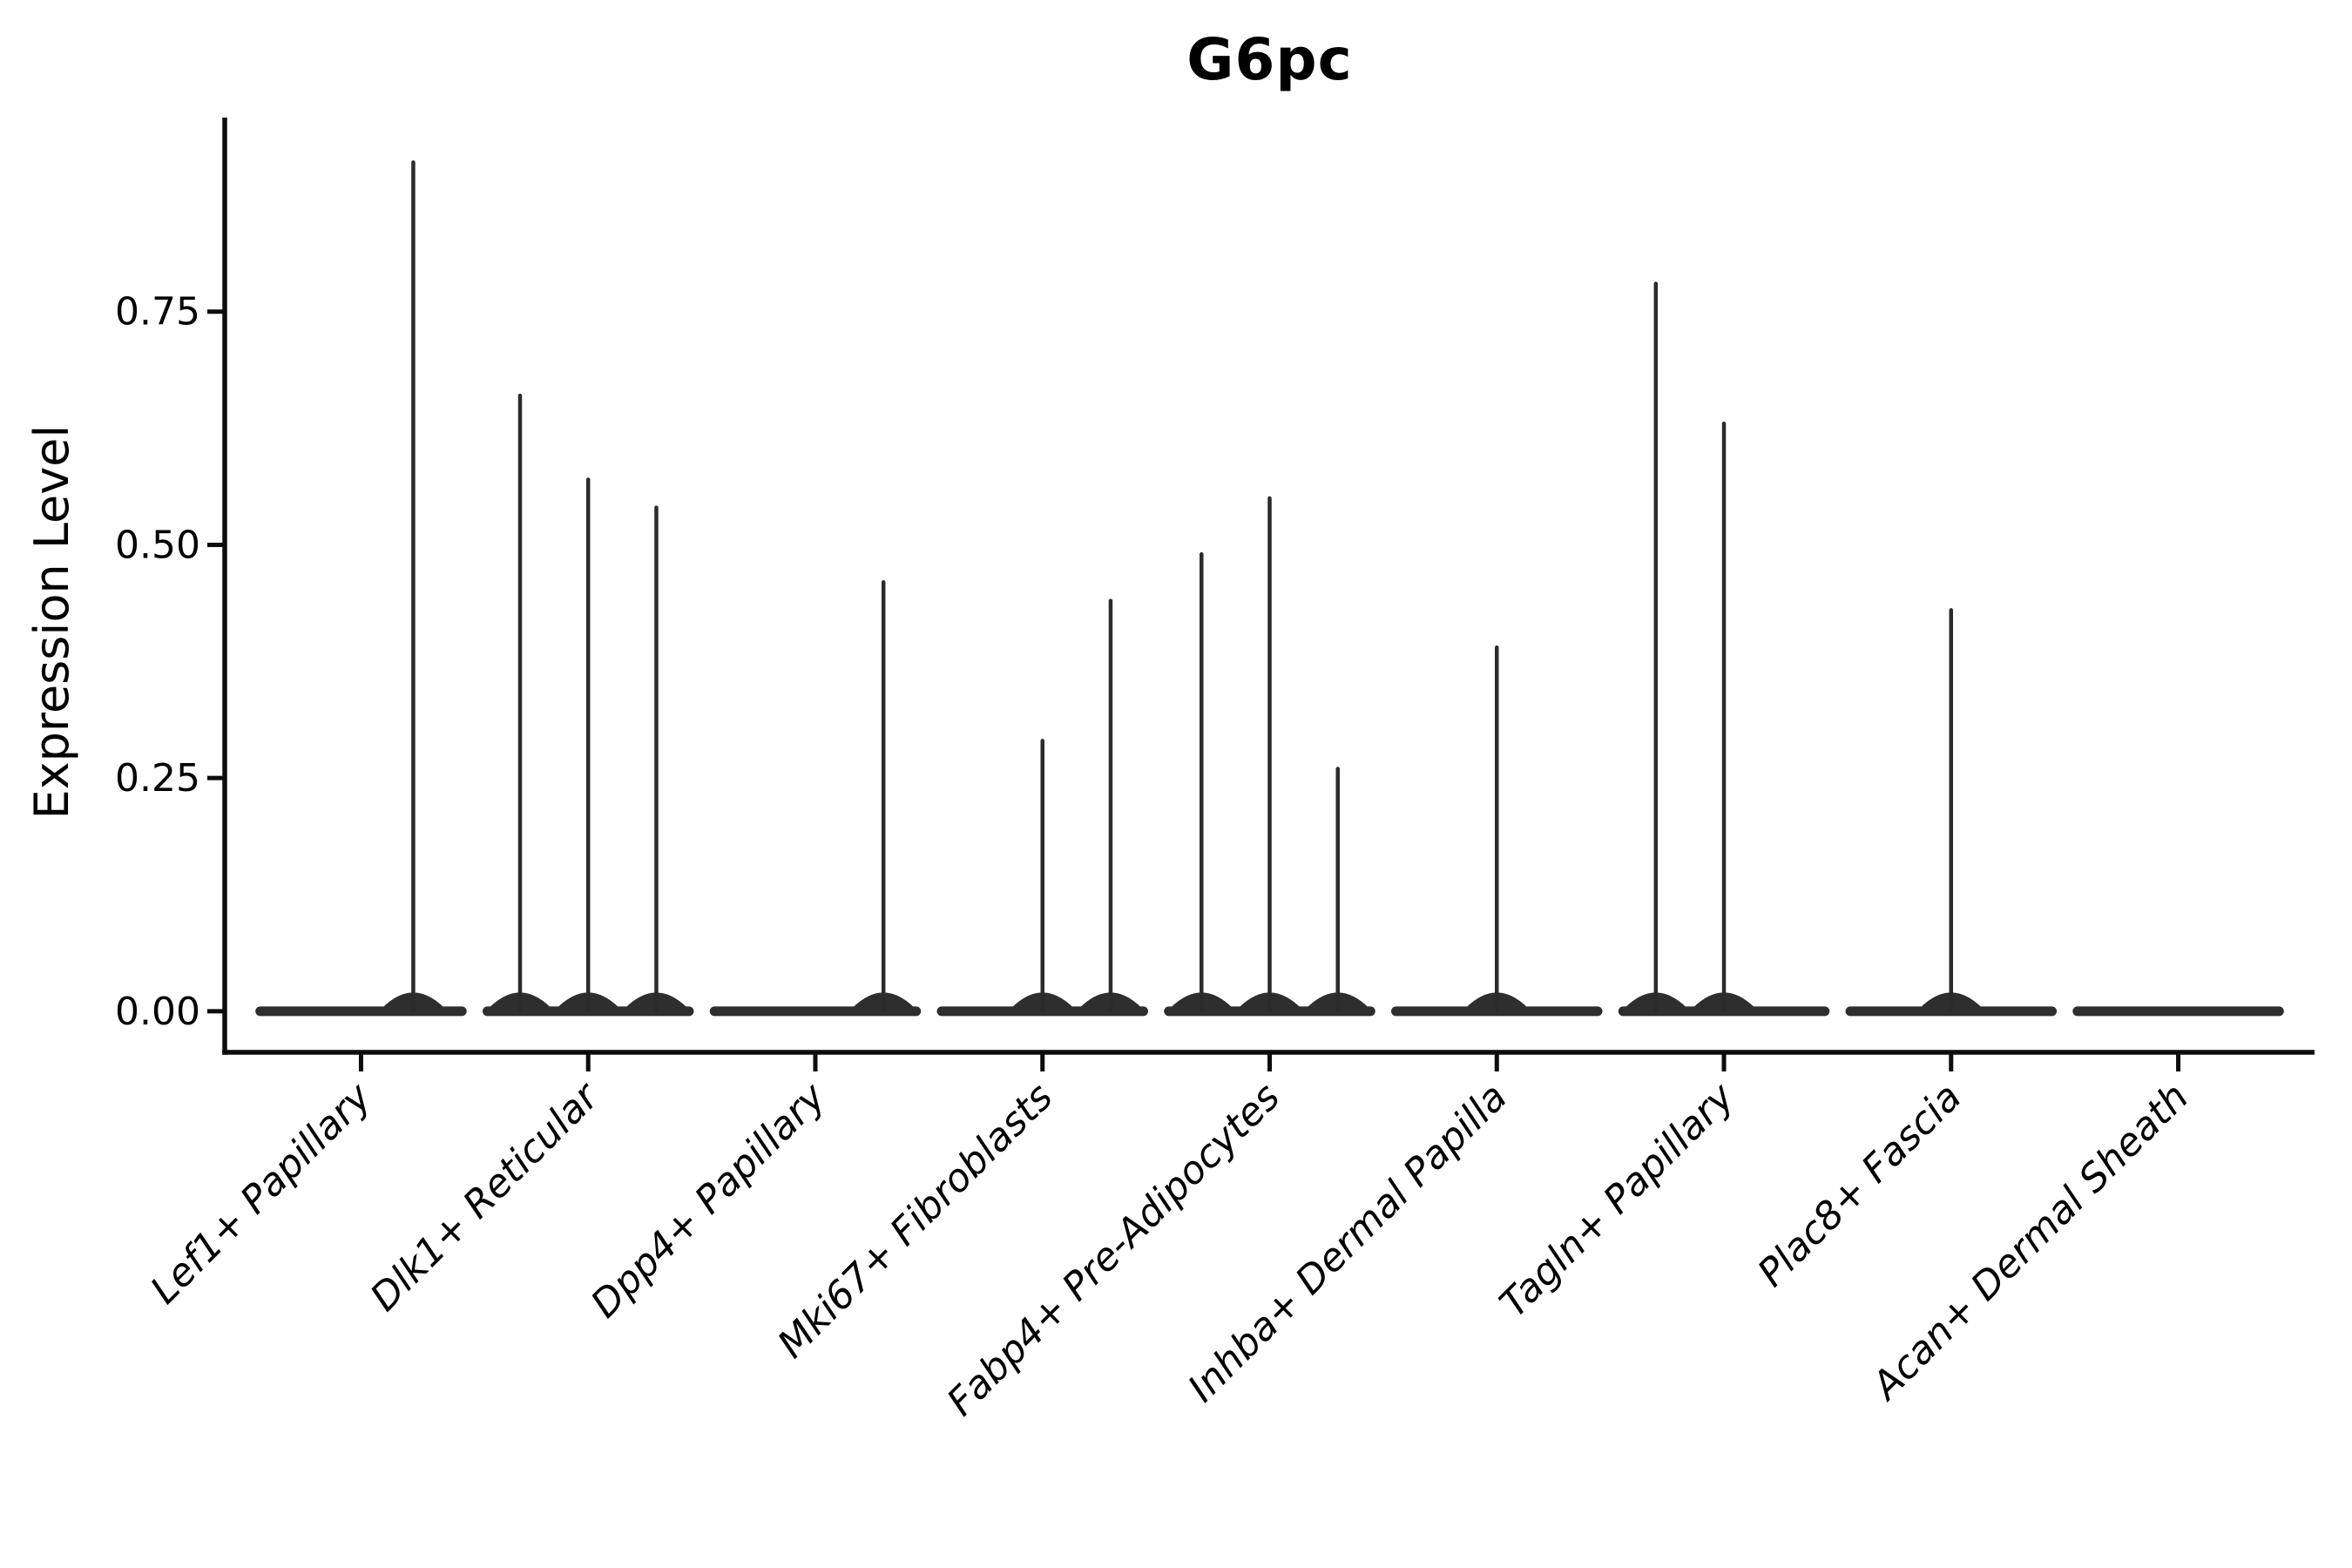 This screenshot has width=2352, height=1568. I want to click on x-category-label: Dpp4+ Papillary, so click(709, 1201).